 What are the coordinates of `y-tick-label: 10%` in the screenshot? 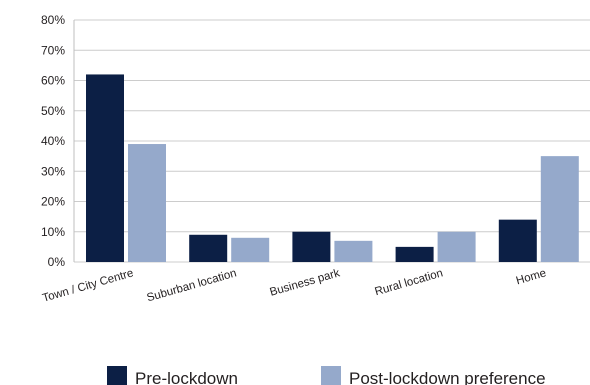 It's located at (53, 232).